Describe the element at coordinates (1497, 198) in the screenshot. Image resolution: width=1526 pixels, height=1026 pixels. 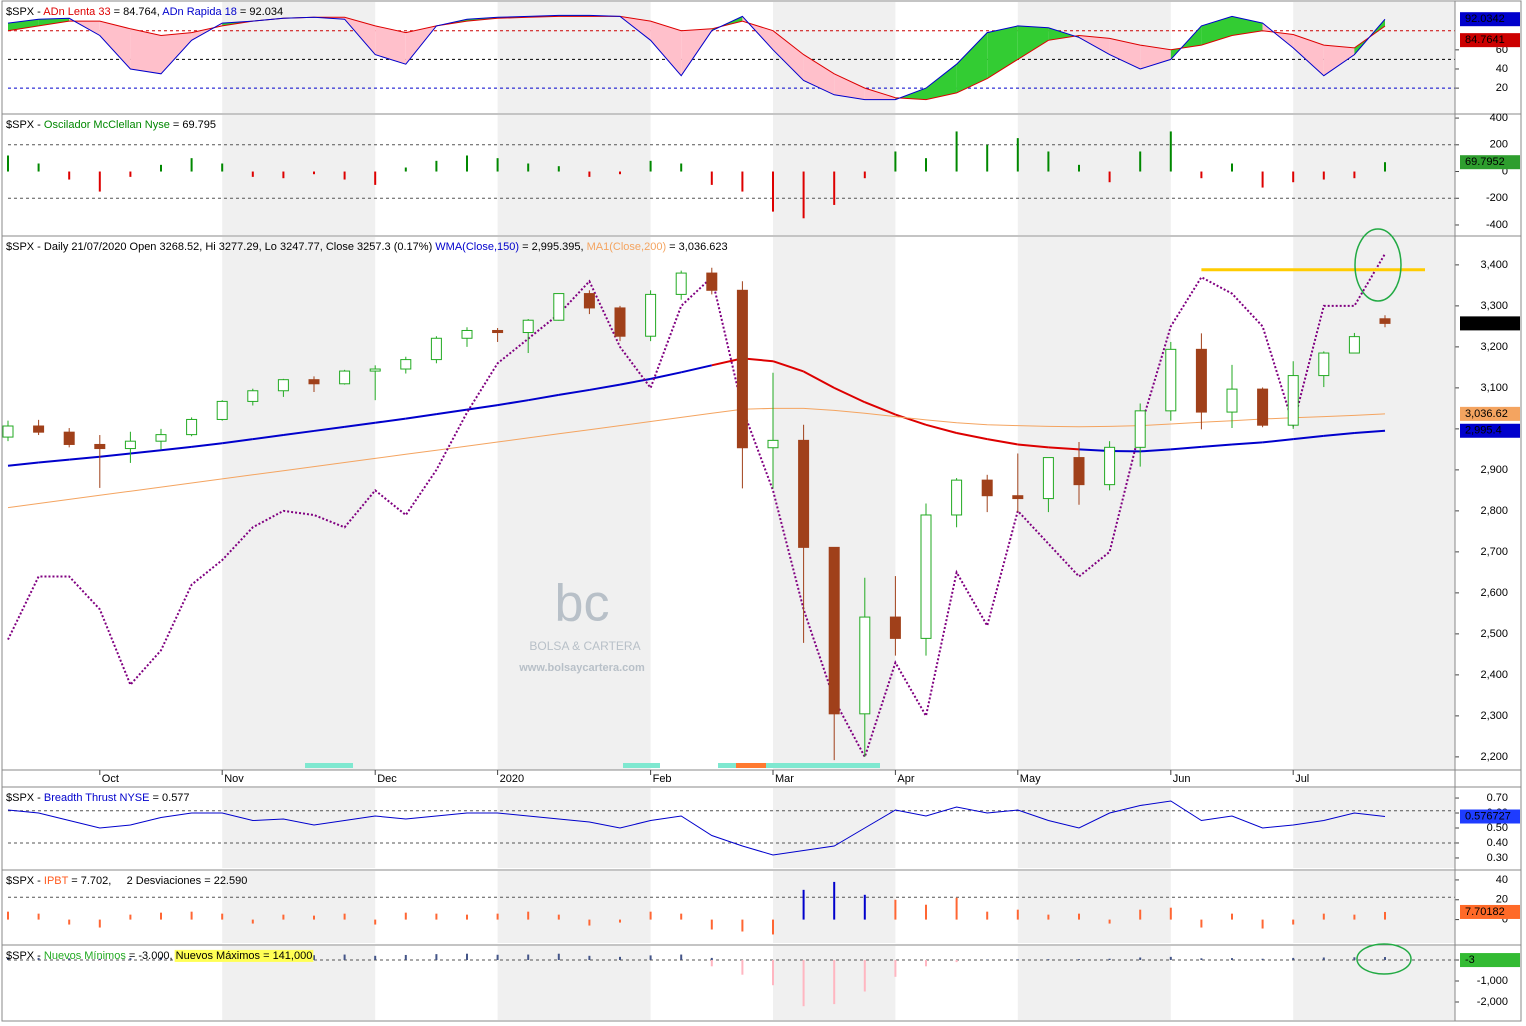
I see `y-tick-label: -200` at that location.